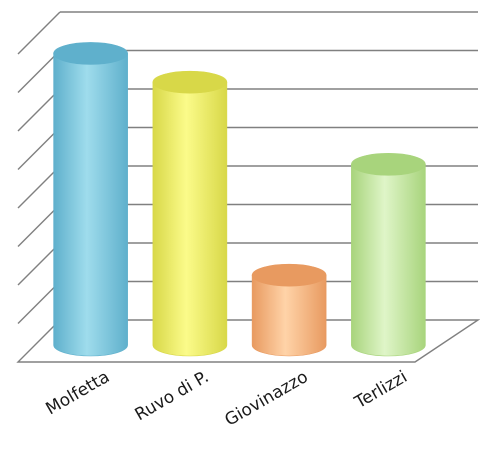 This screenshot has width=480, height=451. What do you see at coordinates (78, 393) in the screenshot?
I see `category-label: Molfetta` at bounding box center [78, 393].